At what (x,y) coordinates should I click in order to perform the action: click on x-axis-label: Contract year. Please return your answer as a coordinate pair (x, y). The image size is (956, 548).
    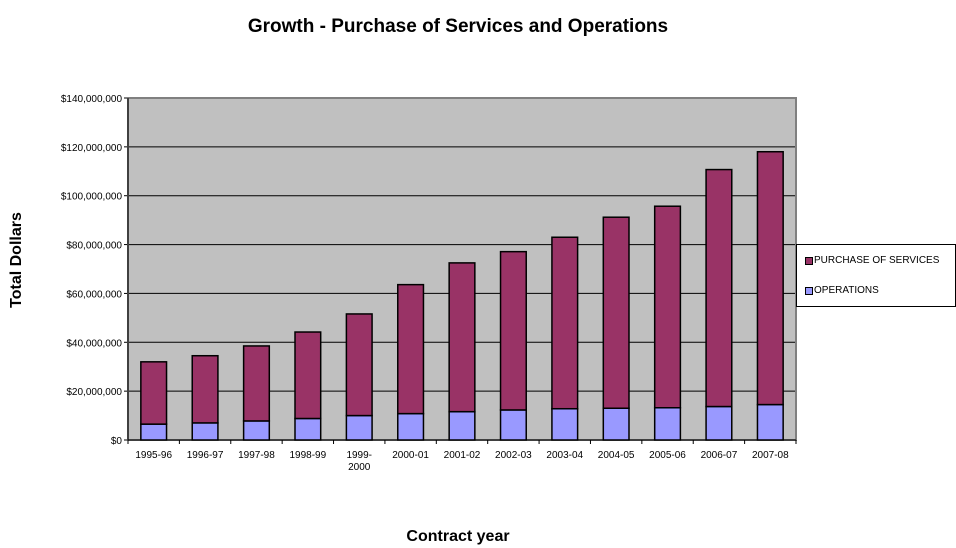
    Looking at the image, I should click on (458, 536).